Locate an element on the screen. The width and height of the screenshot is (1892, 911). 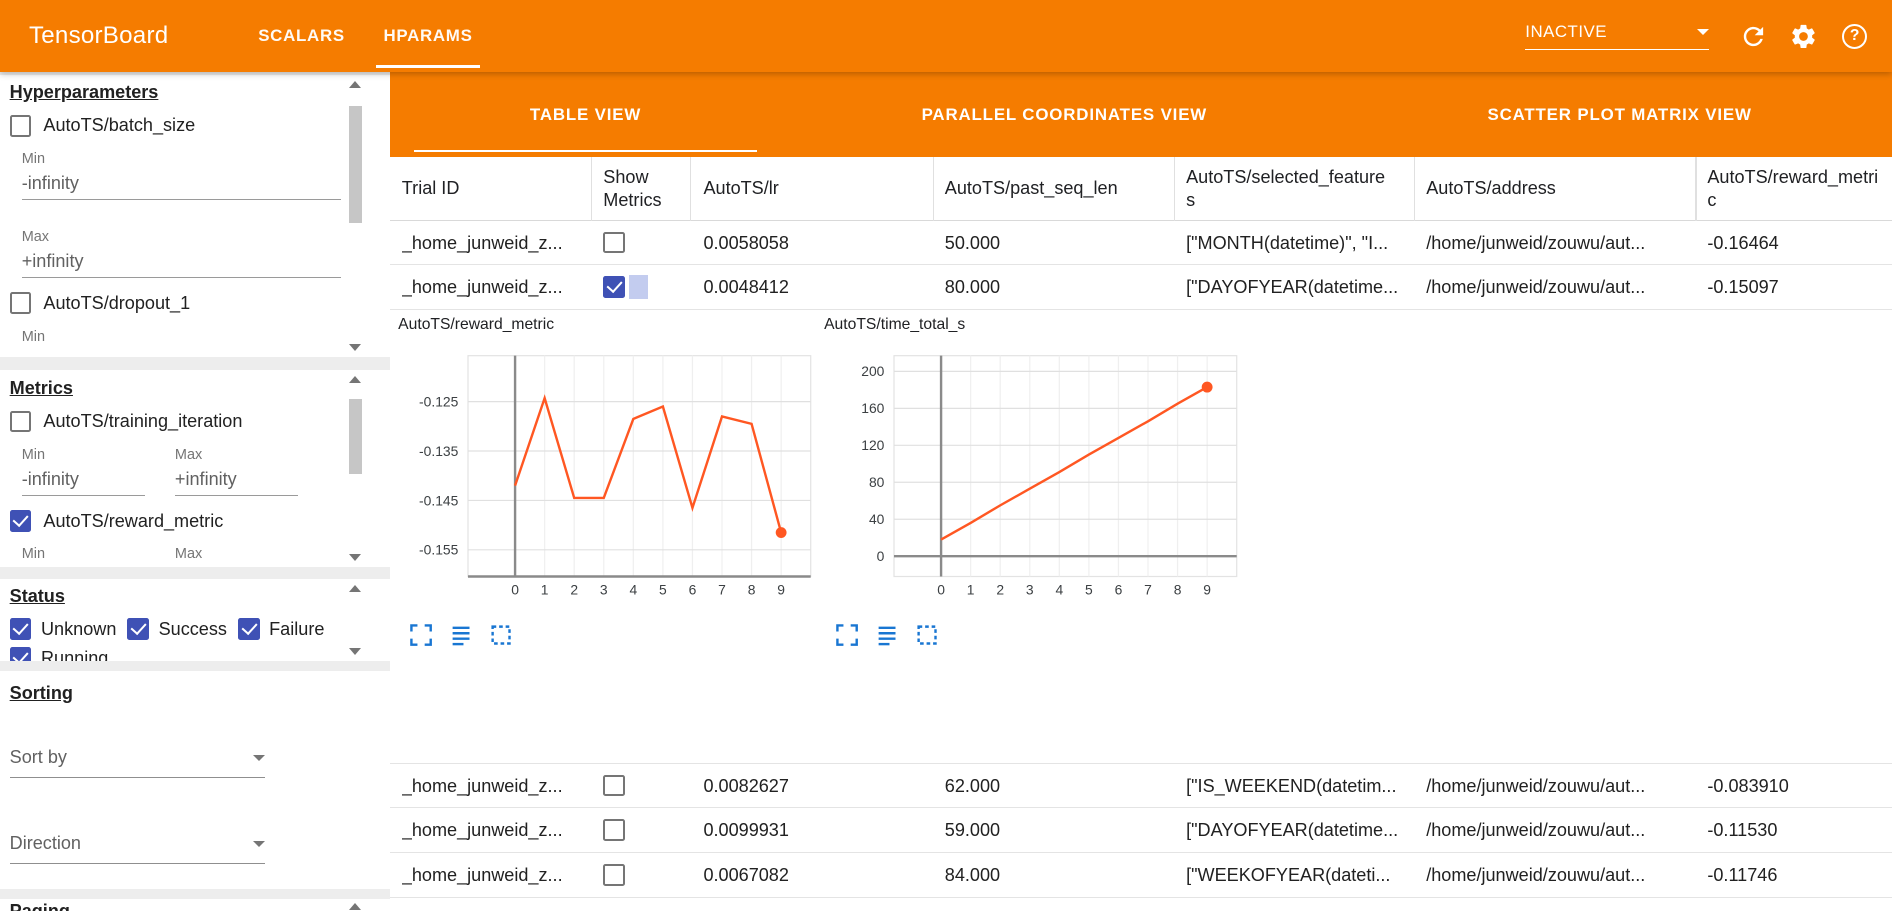
metric-label: AutoTS/training_iteration is located at coordinates (143, 421).